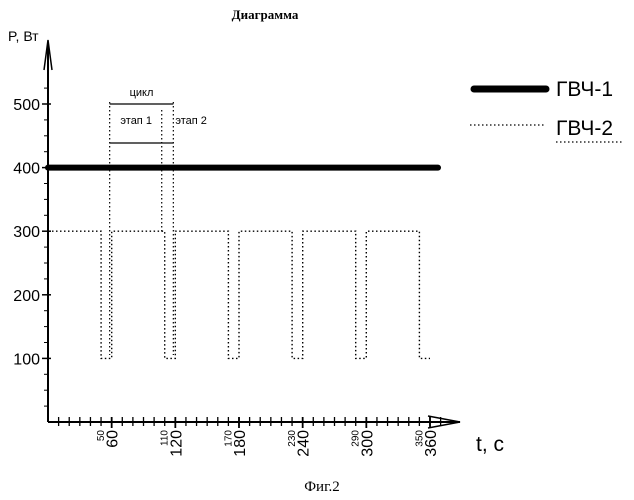  I want to click on x-tick-label: 300, so click(367, 443).